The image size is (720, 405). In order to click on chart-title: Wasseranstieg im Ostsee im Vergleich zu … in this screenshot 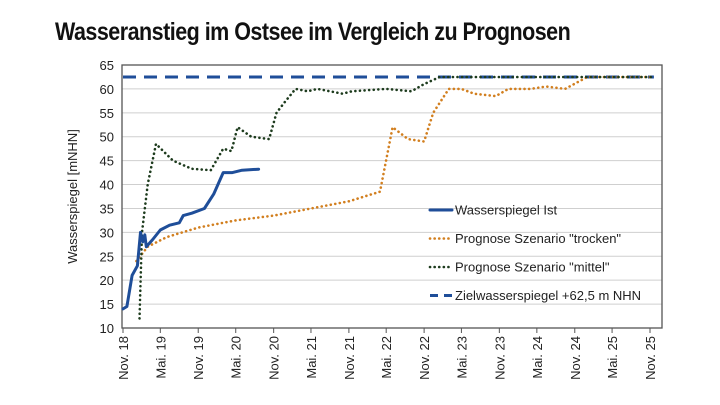, I will do `click(313, 32)`.